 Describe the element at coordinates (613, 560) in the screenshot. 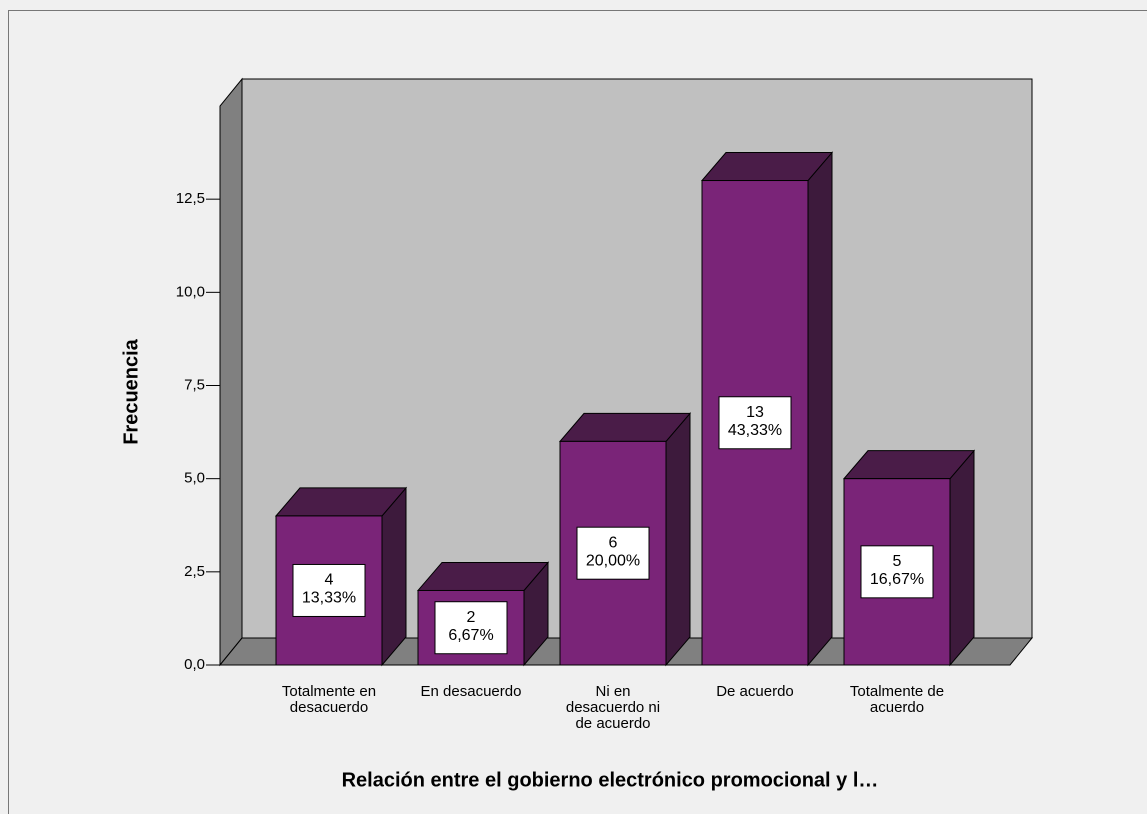

I see `data-label: 20,00%` at that location.